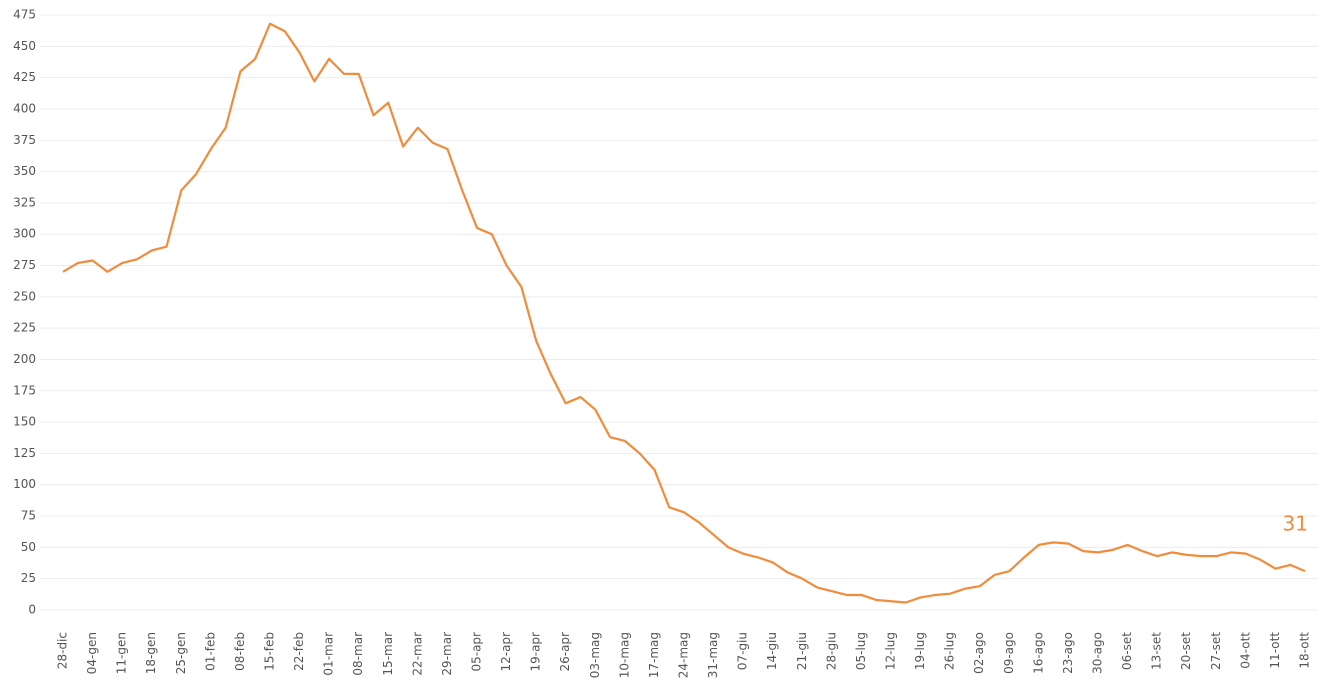 The height and width of the screenshot is (691, 1328). What do you see at coordinates (713, 655) in the screenshot?
I see `x-tick-label: 31-mag` at bounding box center [713, 655].